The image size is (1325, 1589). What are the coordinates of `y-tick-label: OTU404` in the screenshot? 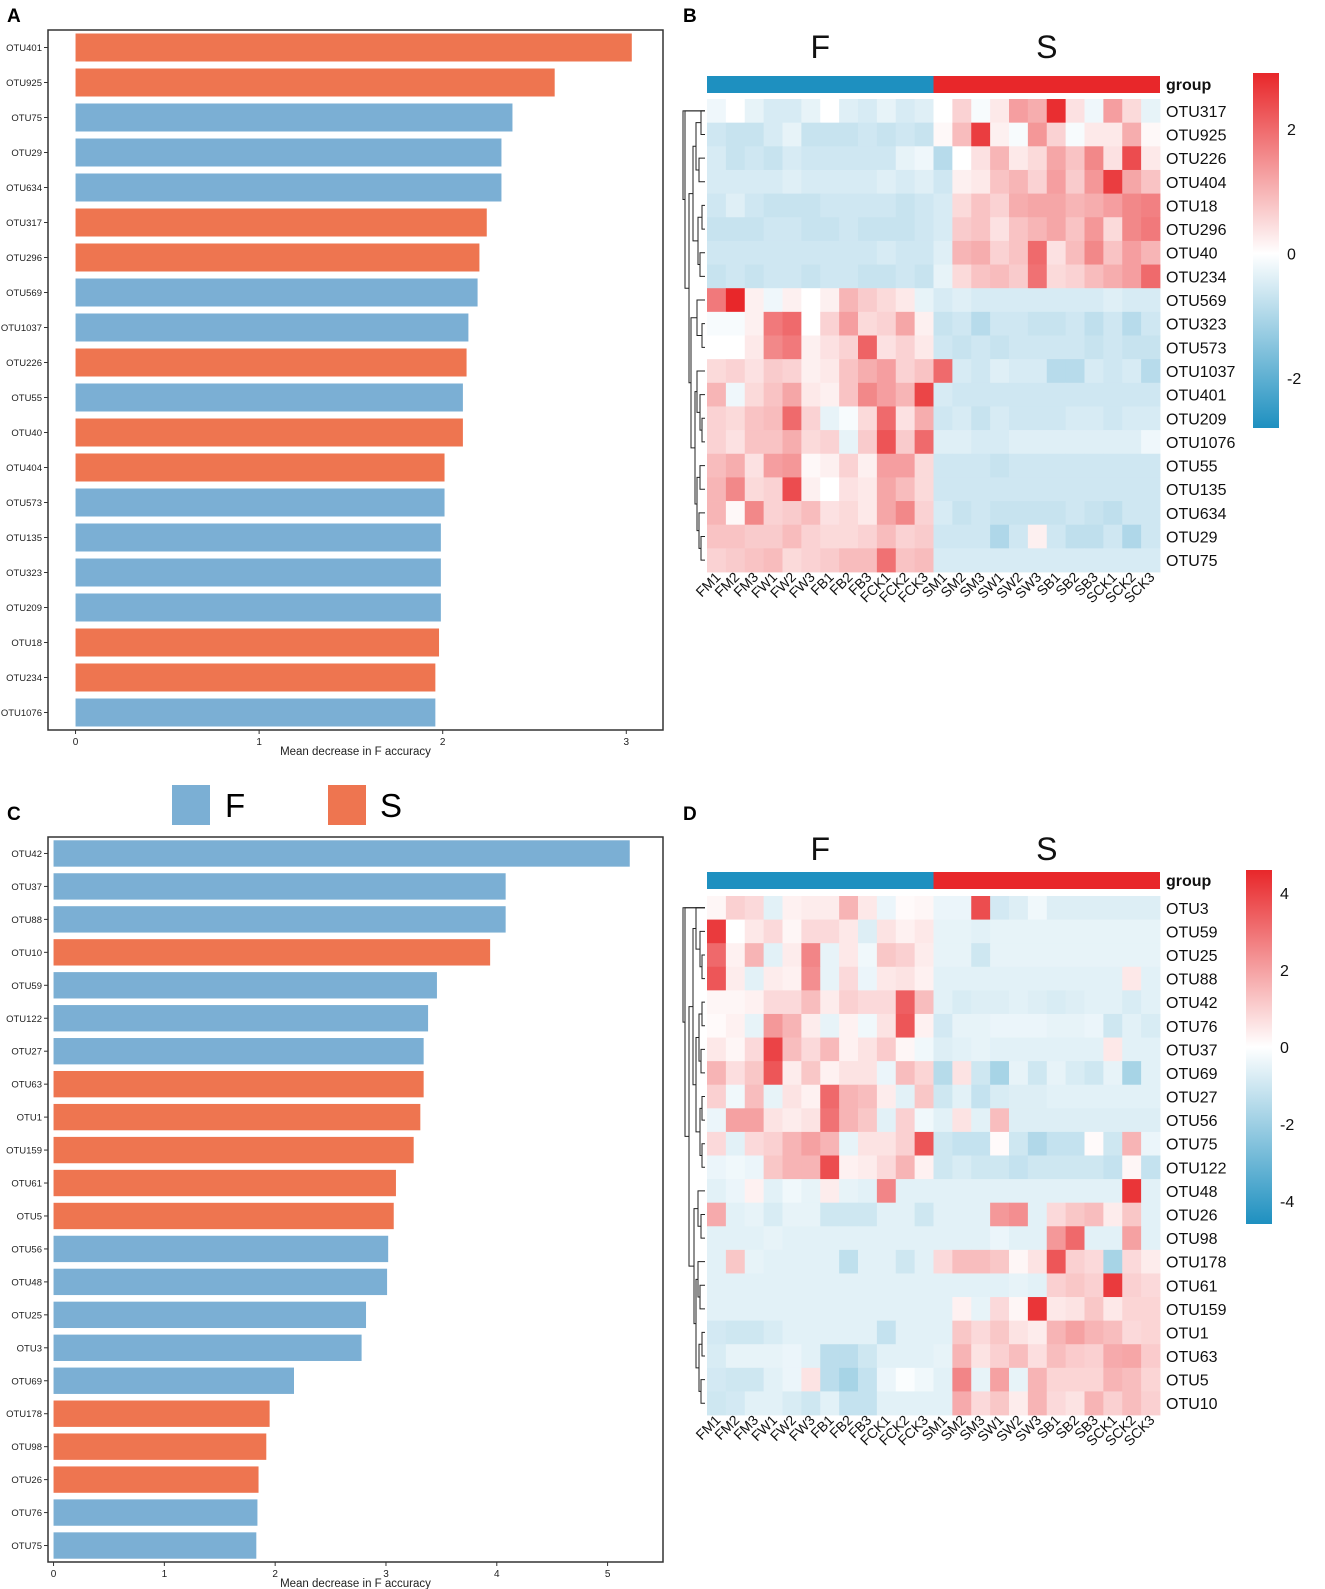 It's located at (24, 468).